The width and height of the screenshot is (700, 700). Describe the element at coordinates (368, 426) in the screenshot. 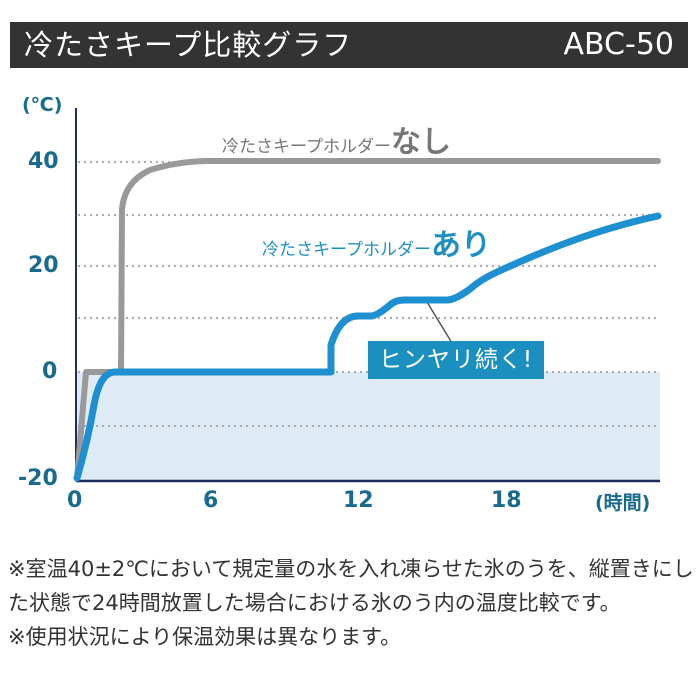

I see `frozen-region` at that location.